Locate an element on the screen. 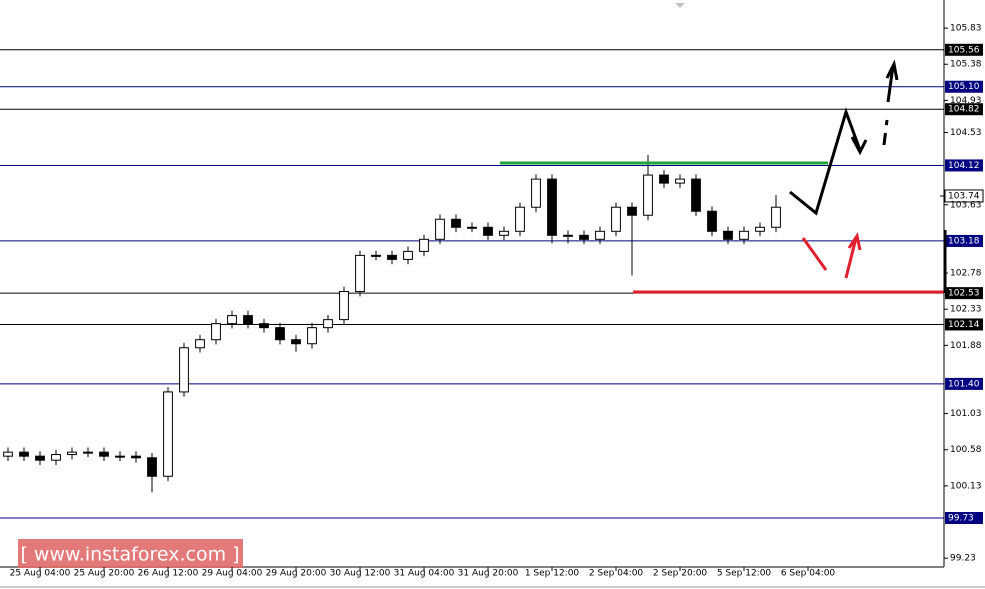 The image size is (985, 589). watermark-box is located at coordinates (130, 553).